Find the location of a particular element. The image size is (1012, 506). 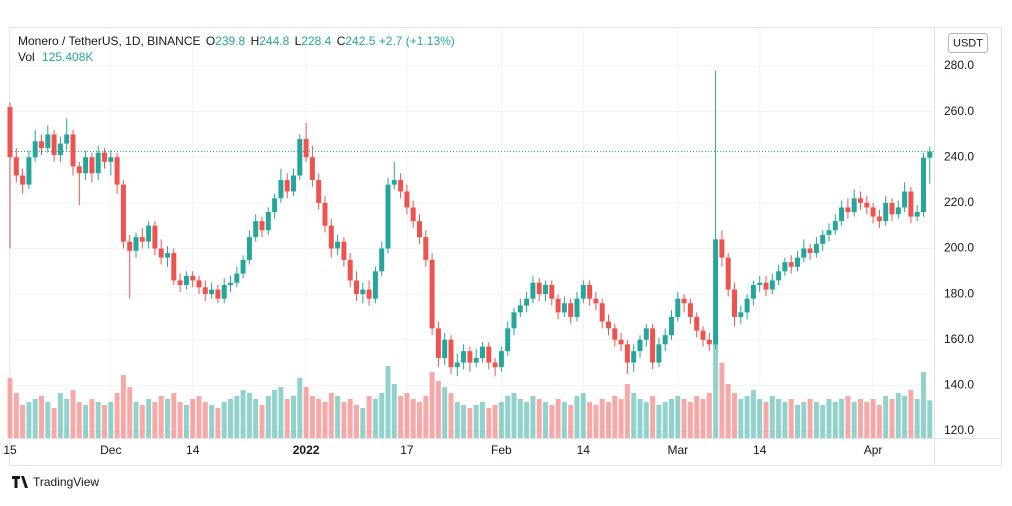

currency-button is located at coordinates (968, 43).